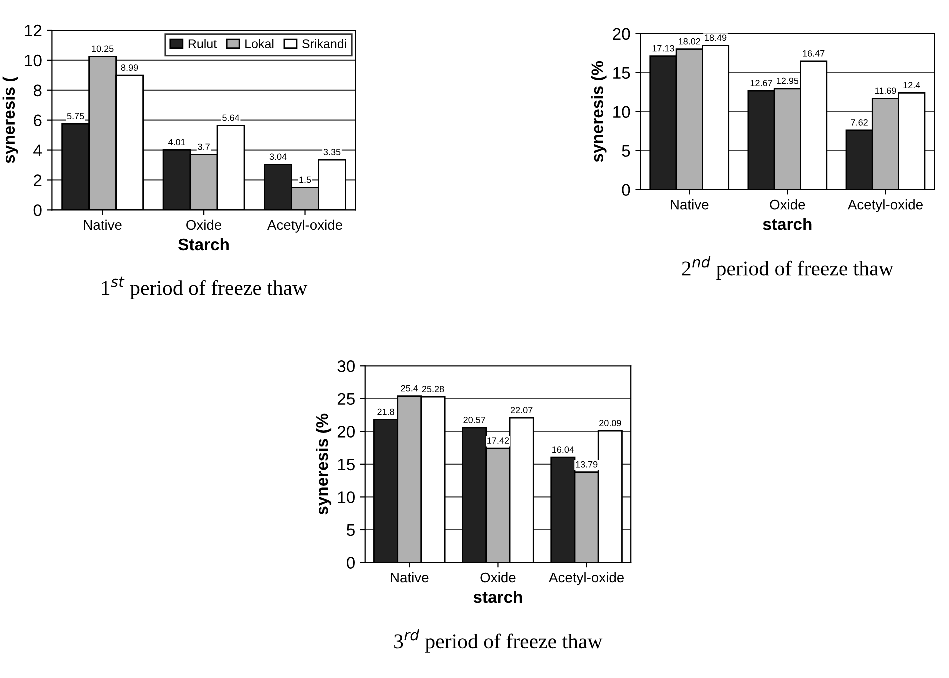 This screenshot has height=678, width=949. What do you see at coordinates (663, 48) in the screenshot?
I see `data-label: 17.13` at bounding box center [663, 48].